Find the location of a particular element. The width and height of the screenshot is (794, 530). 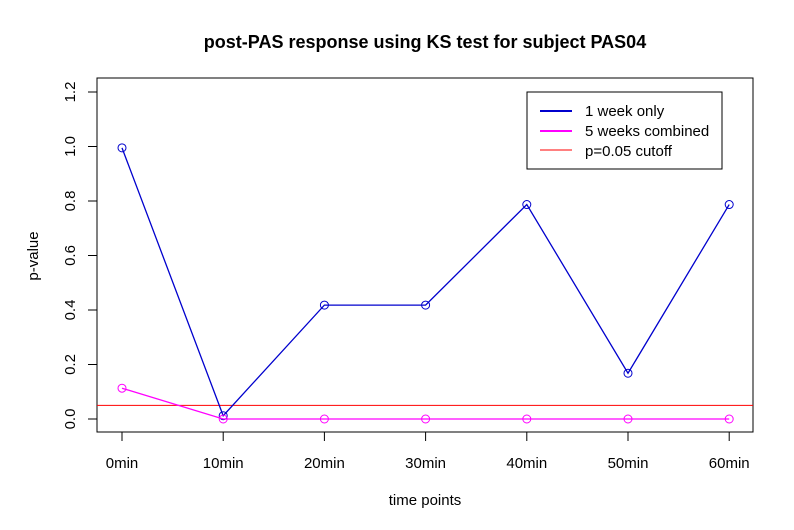

y-tick-label: 0.6 is located at coordinates (70, 255).